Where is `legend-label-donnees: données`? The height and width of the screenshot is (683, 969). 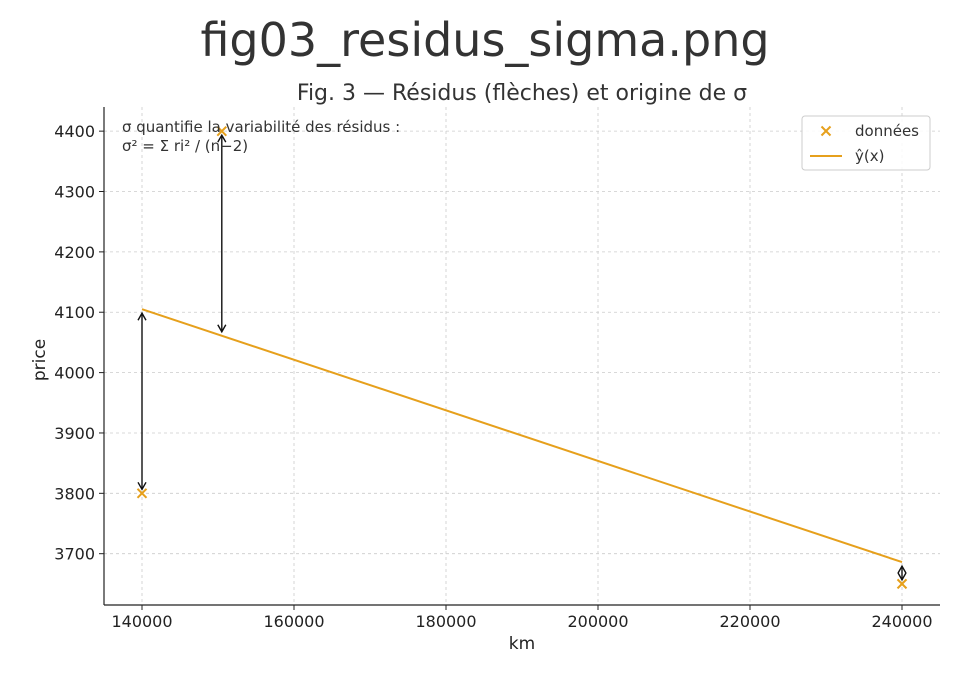
legend-label-donnees: données is located at coordinates (887, 131).